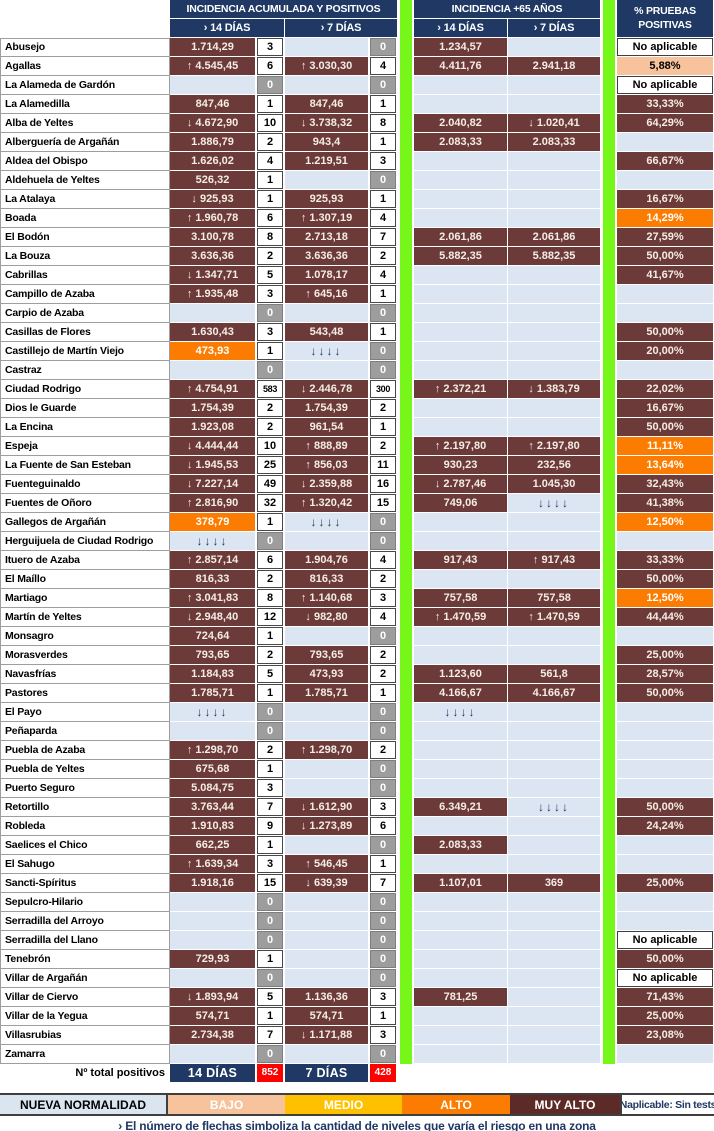 This screenshot has width=714, height=1131. I want to click on cell-positivos-14d: 5, so click(270, 674).